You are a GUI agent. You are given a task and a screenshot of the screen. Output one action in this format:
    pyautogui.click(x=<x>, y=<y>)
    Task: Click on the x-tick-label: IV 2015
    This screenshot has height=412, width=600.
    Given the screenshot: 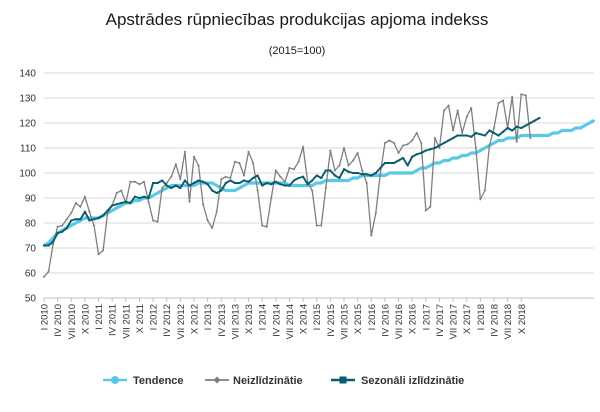 What is the action you would take?
    pyautogui.click(x=331, y=320)
    